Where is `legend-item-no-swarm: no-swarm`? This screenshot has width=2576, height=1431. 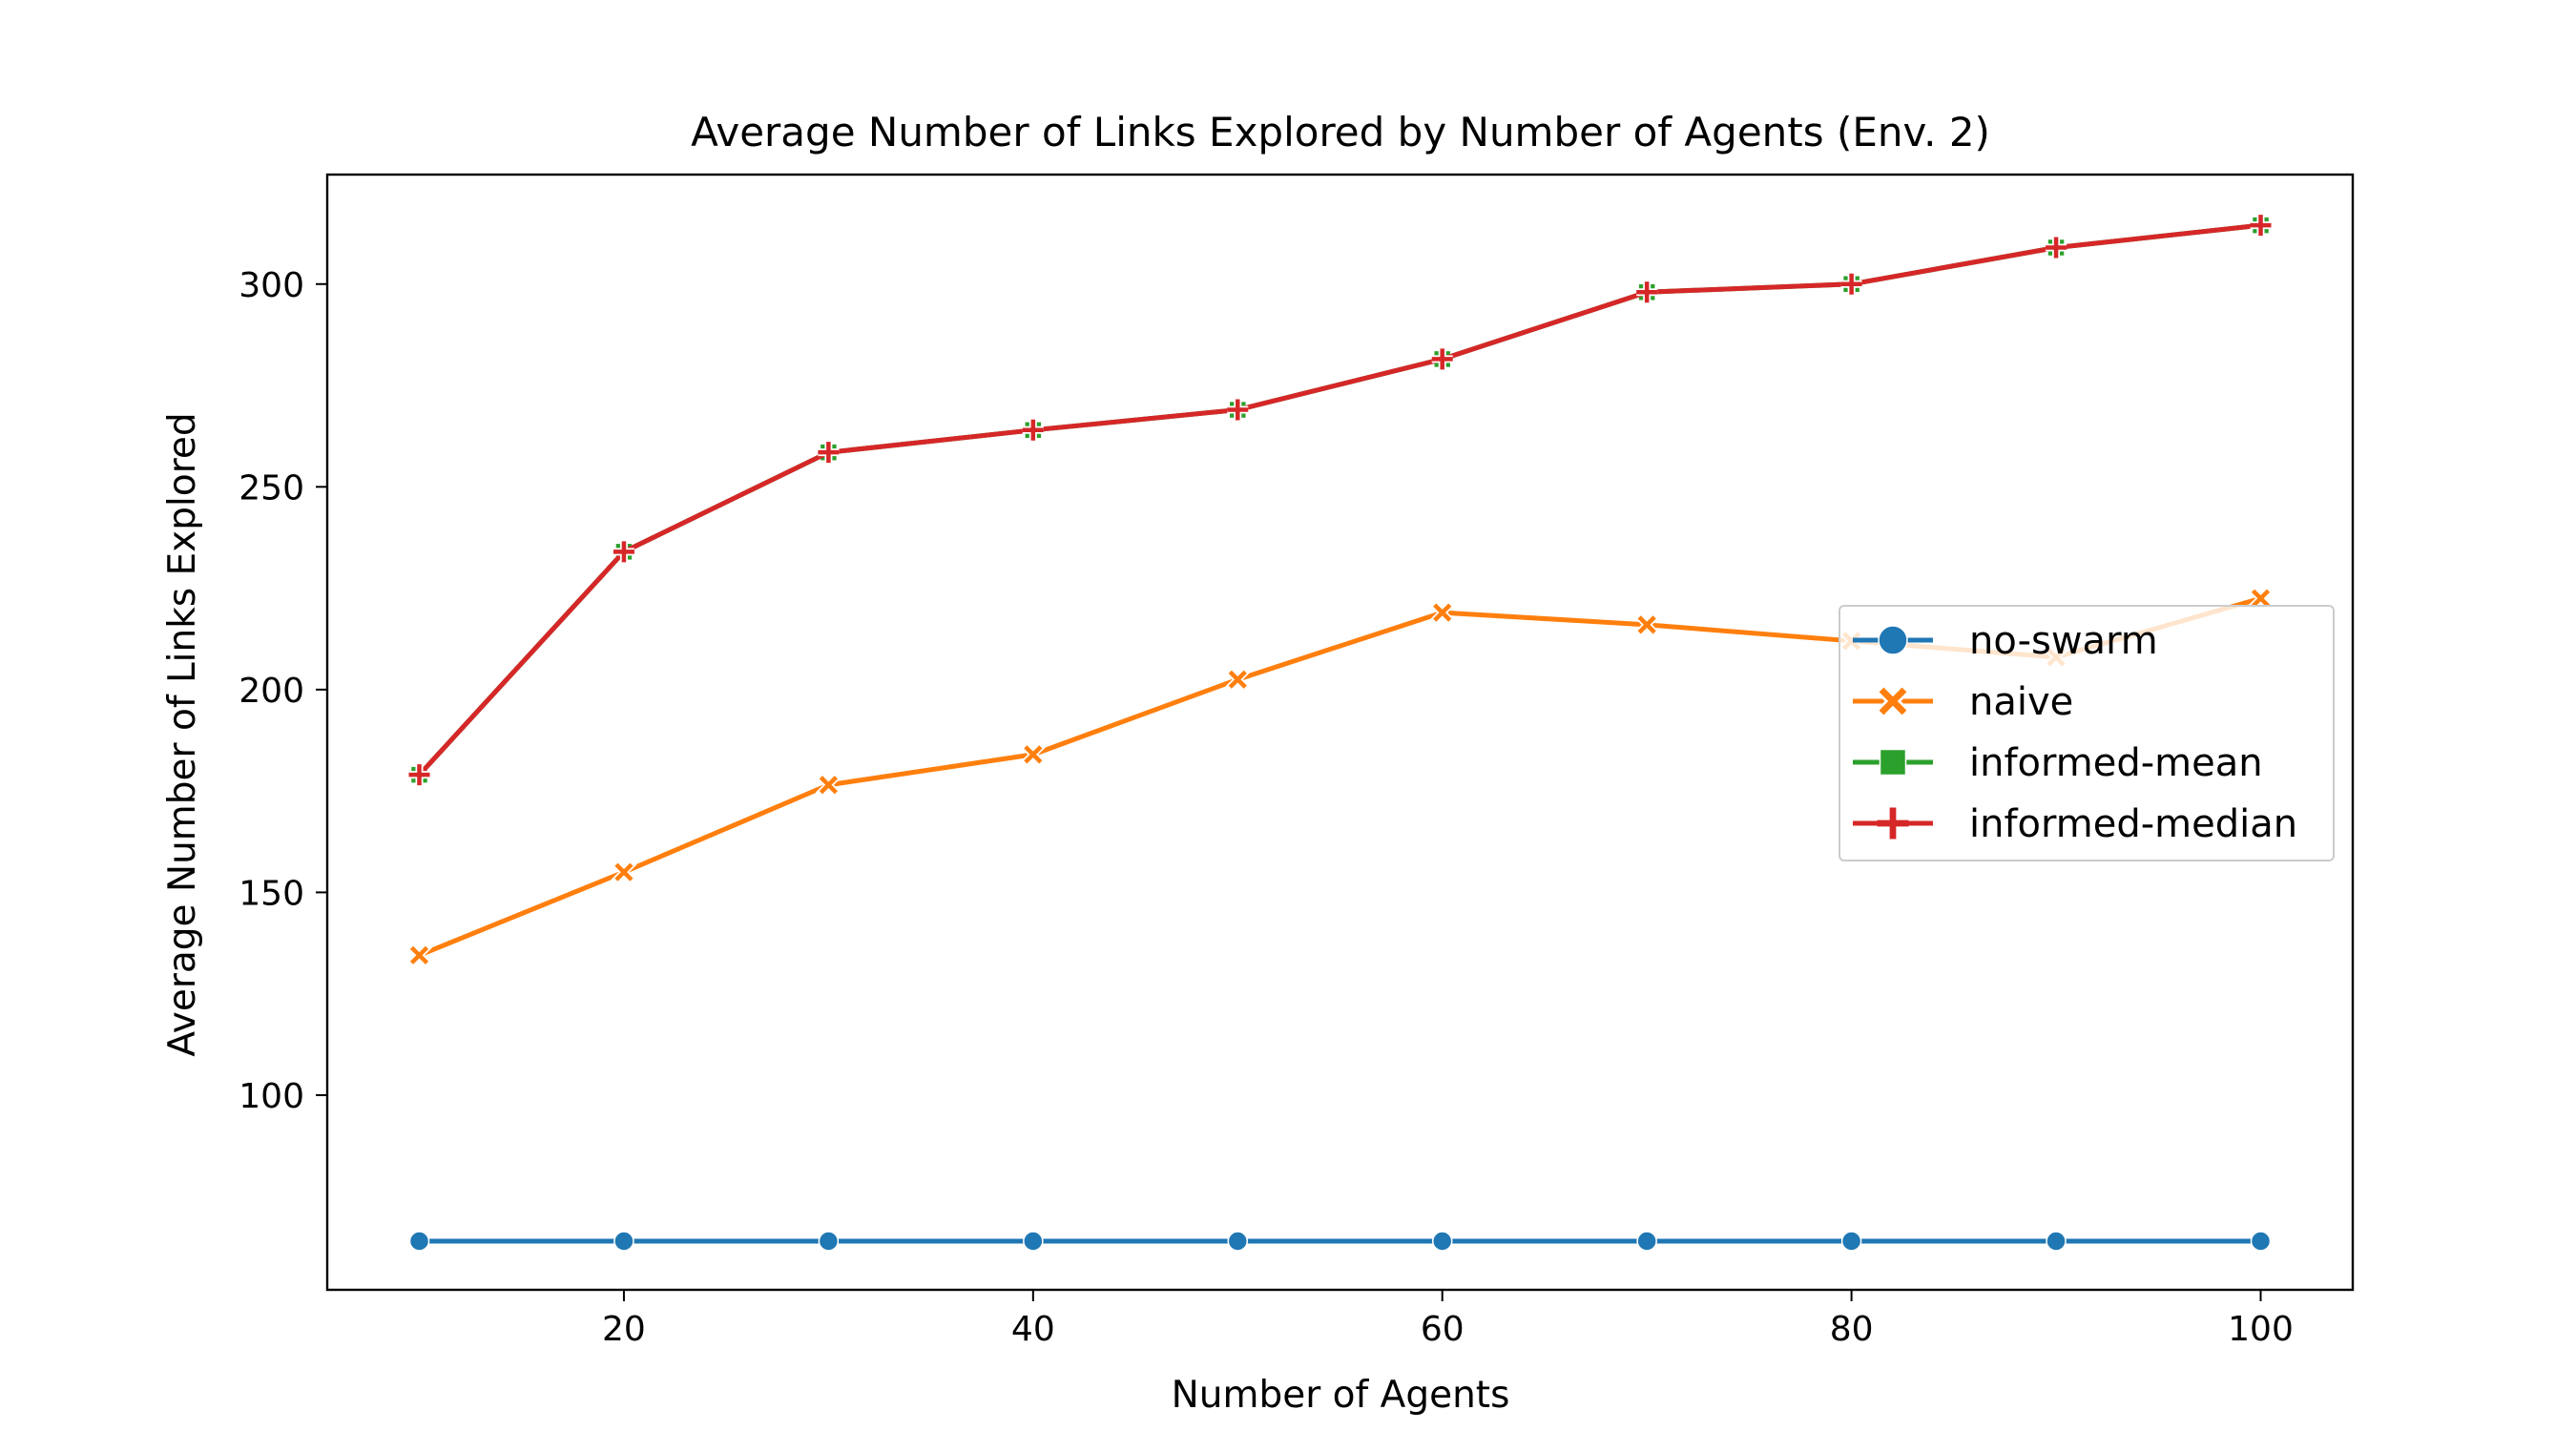
legend-item-no-swarm: no-swarm is located at coordinates (2005, 641).